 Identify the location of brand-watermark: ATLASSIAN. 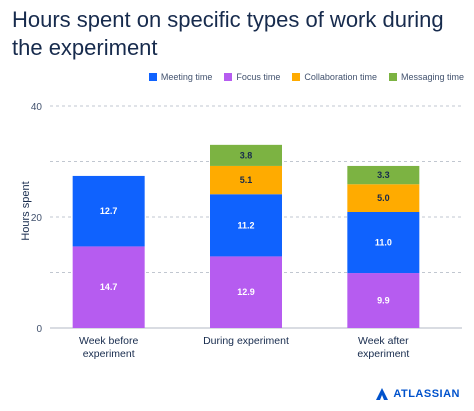
(417, 394).